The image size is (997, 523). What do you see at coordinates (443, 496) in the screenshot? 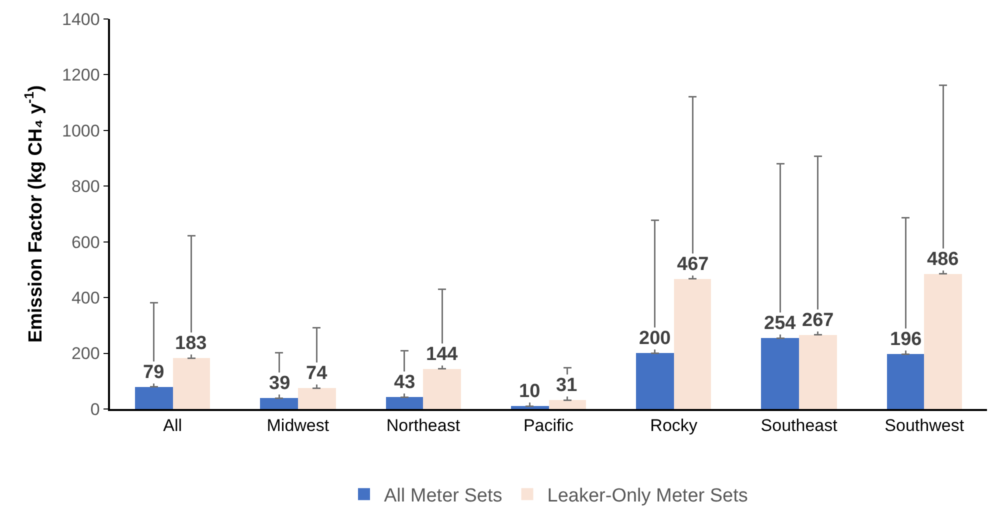
I see `legend-label: All Meter Sets` at bounding box center [443, 496].